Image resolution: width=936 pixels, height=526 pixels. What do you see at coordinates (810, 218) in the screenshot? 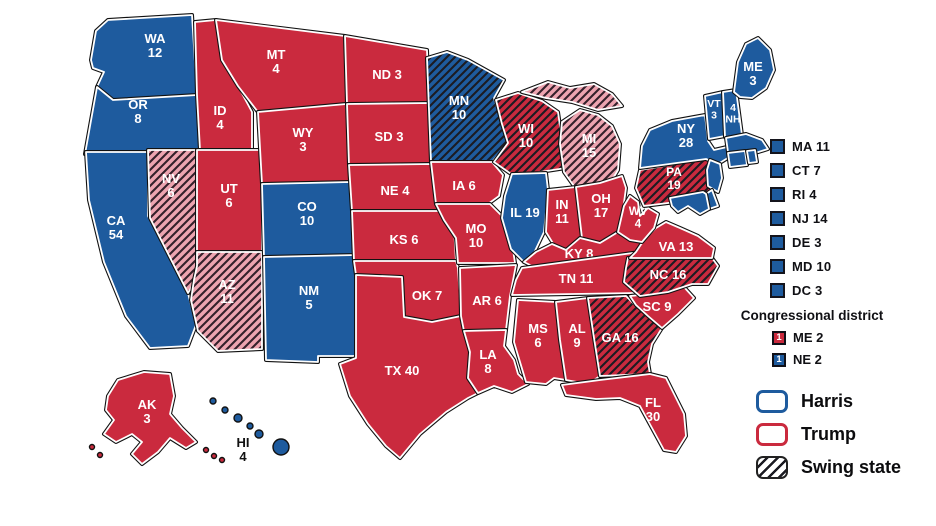
I see `small-state-label: NJ 14` at bounding box center [810, 218].